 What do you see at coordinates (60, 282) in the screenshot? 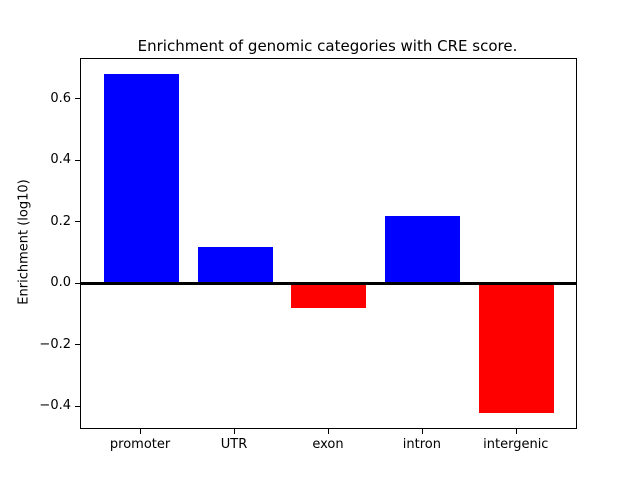
I see `y-tick-label: 0.0` at bounding box center [60, 282].